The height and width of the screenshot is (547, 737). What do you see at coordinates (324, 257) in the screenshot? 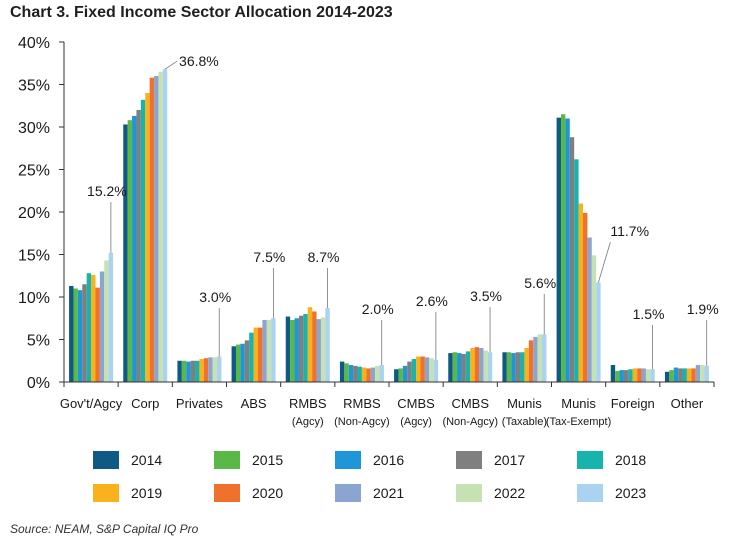
I see `annotation-label: 8.7%` at bounding box center [324, 257].